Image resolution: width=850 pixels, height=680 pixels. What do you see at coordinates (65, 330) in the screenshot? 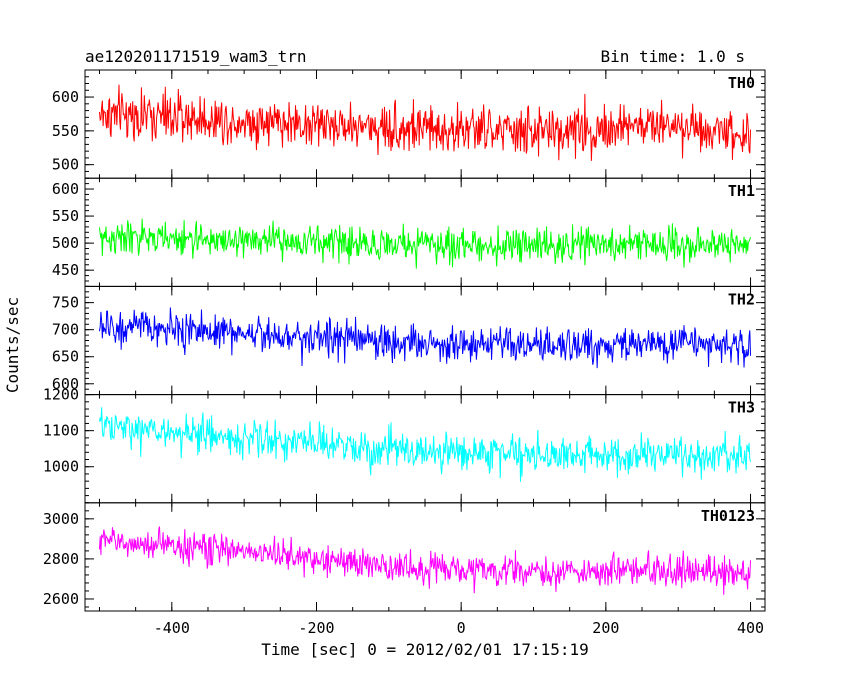
I see `y-tick-label: 700` at bounding box center [65, 330].